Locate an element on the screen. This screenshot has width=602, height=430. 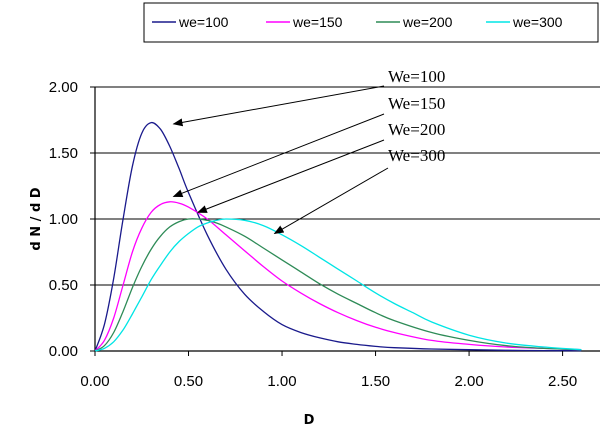
x-tick-label: 2.50 is located at coordinates (562, 381).